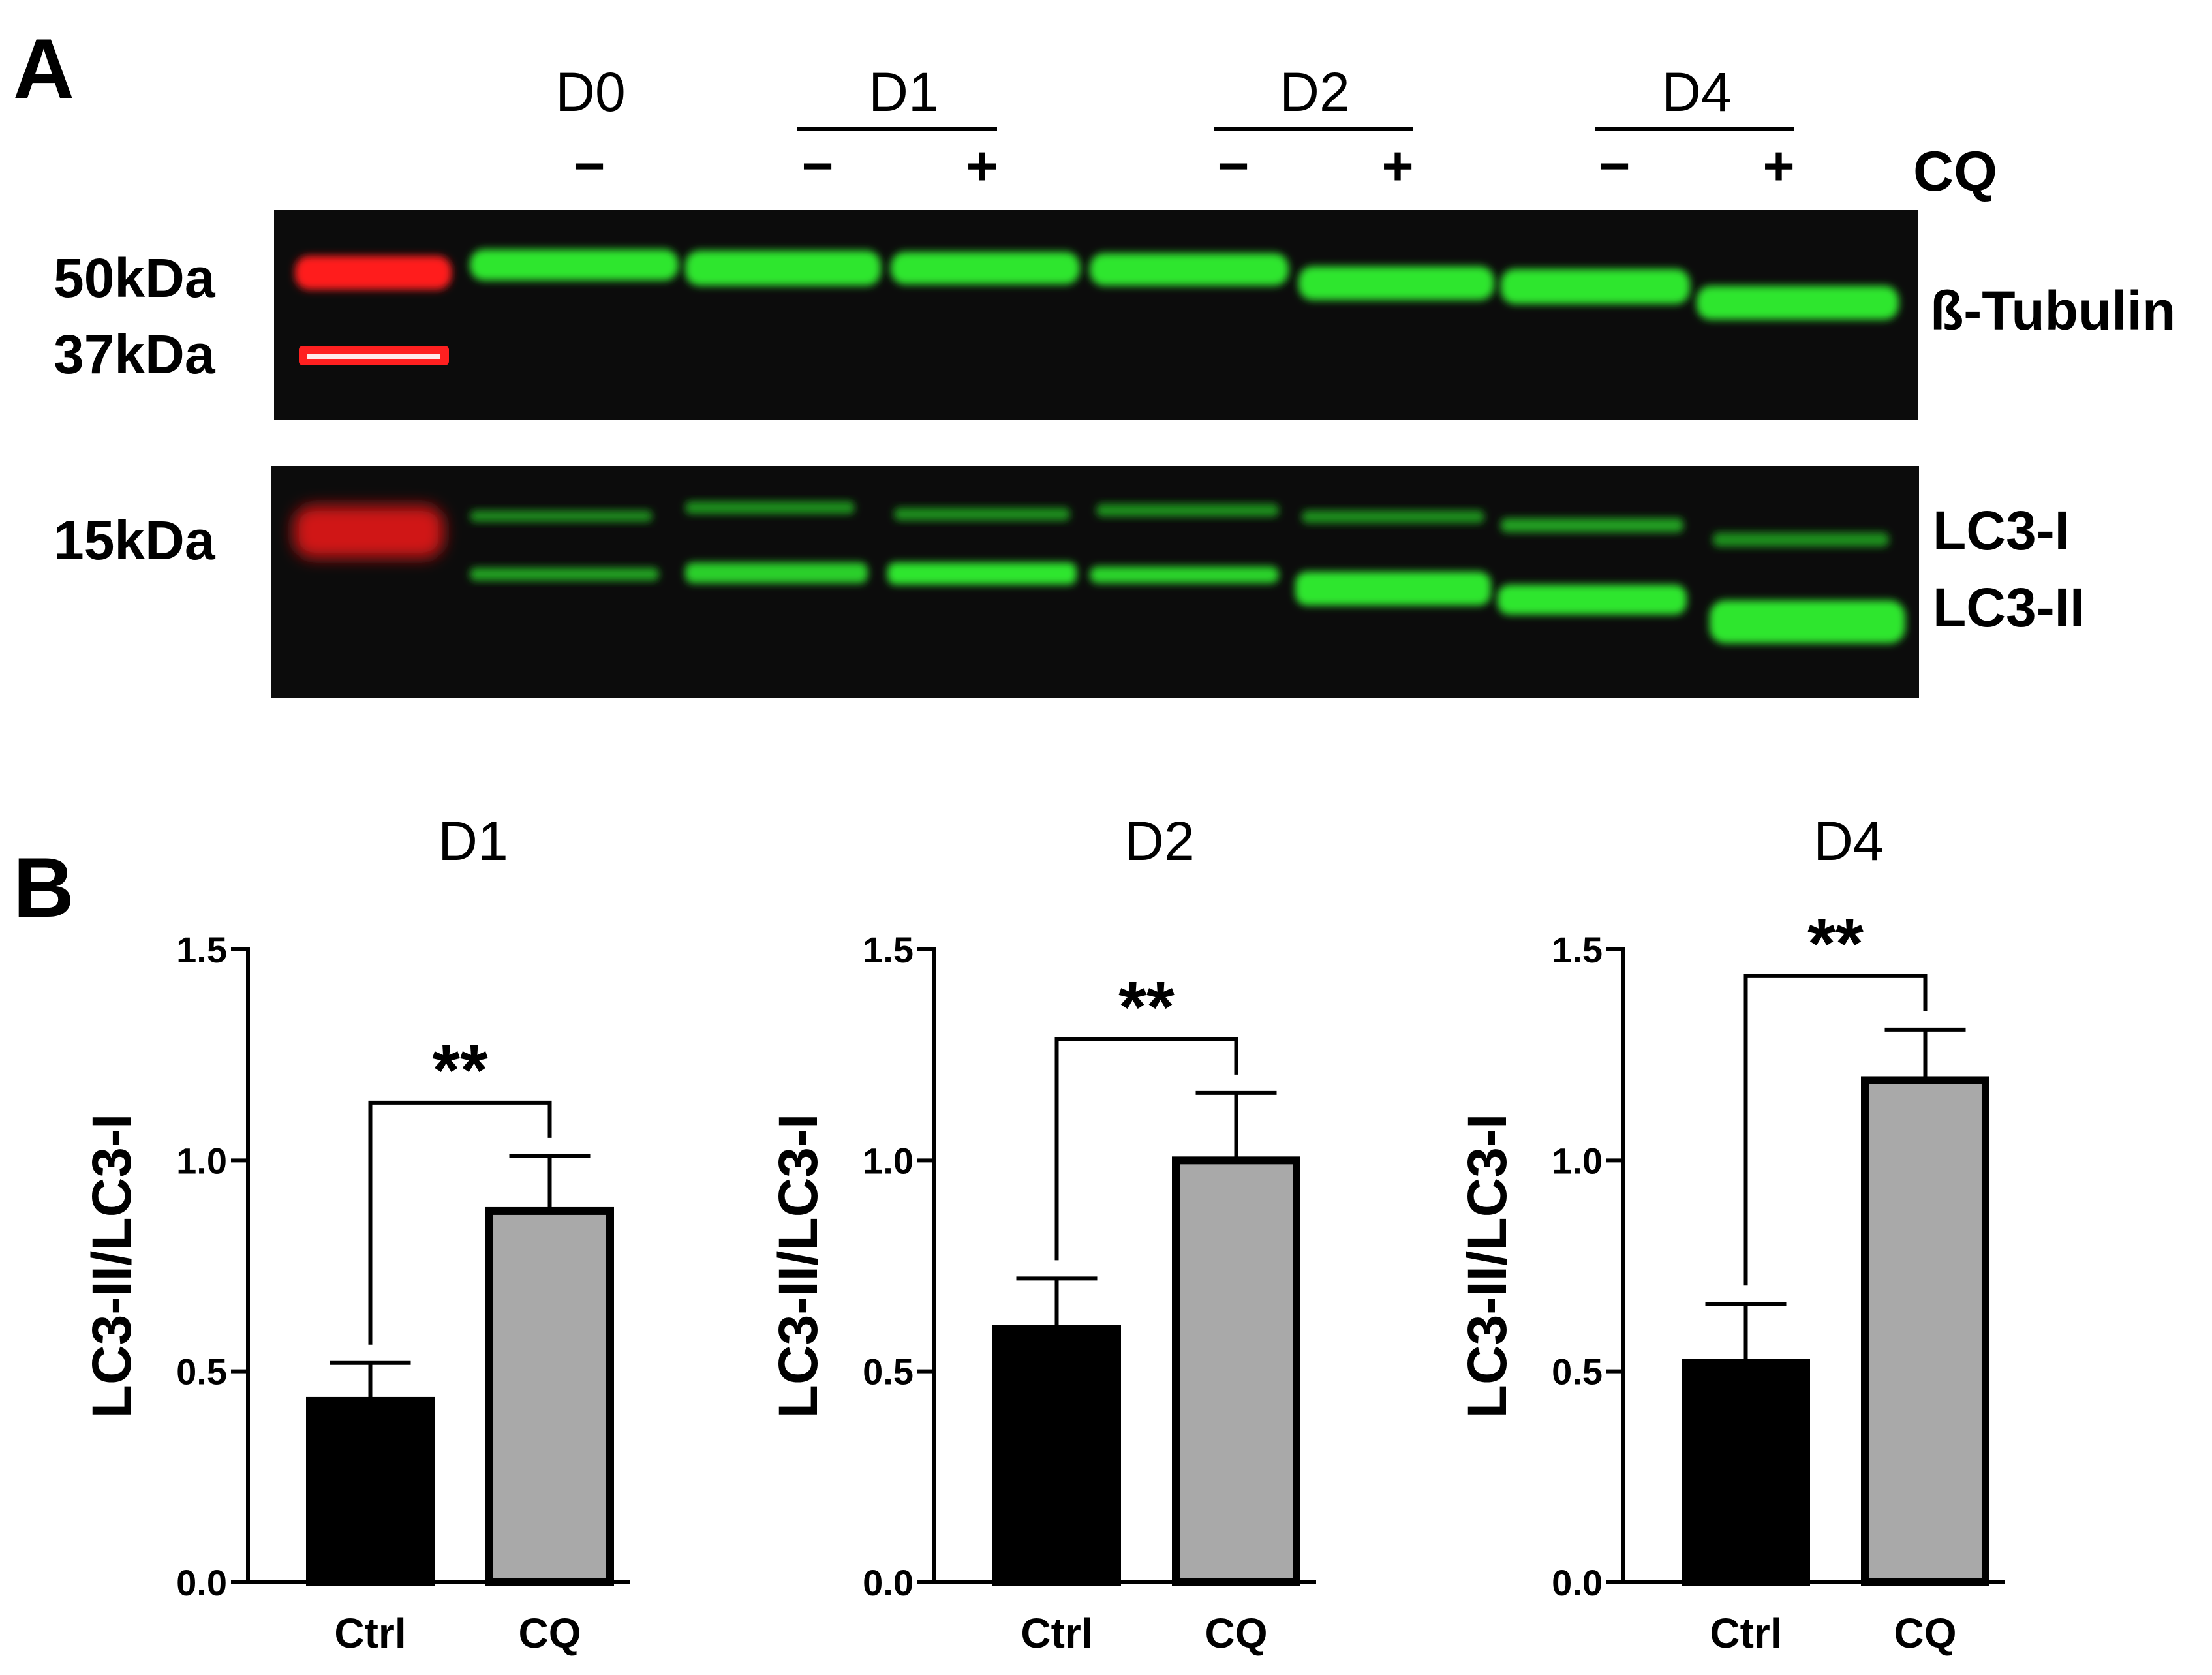 The height and width of the screenshot is (1675, 2212). What do you see at coordinates (1848, 841) in the screenshot?
I see `chart-title: D4` at bounding box center [1848, 841].